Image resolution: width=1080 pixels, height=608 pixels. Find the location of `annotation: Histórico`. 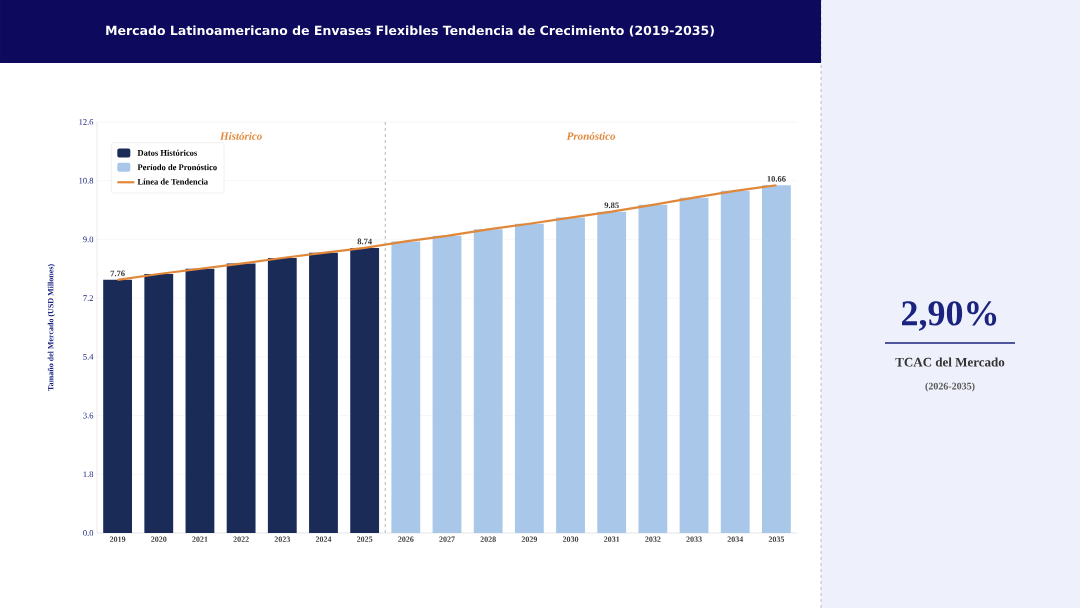

annotation: Histórico is located at coordinates (240, 136).